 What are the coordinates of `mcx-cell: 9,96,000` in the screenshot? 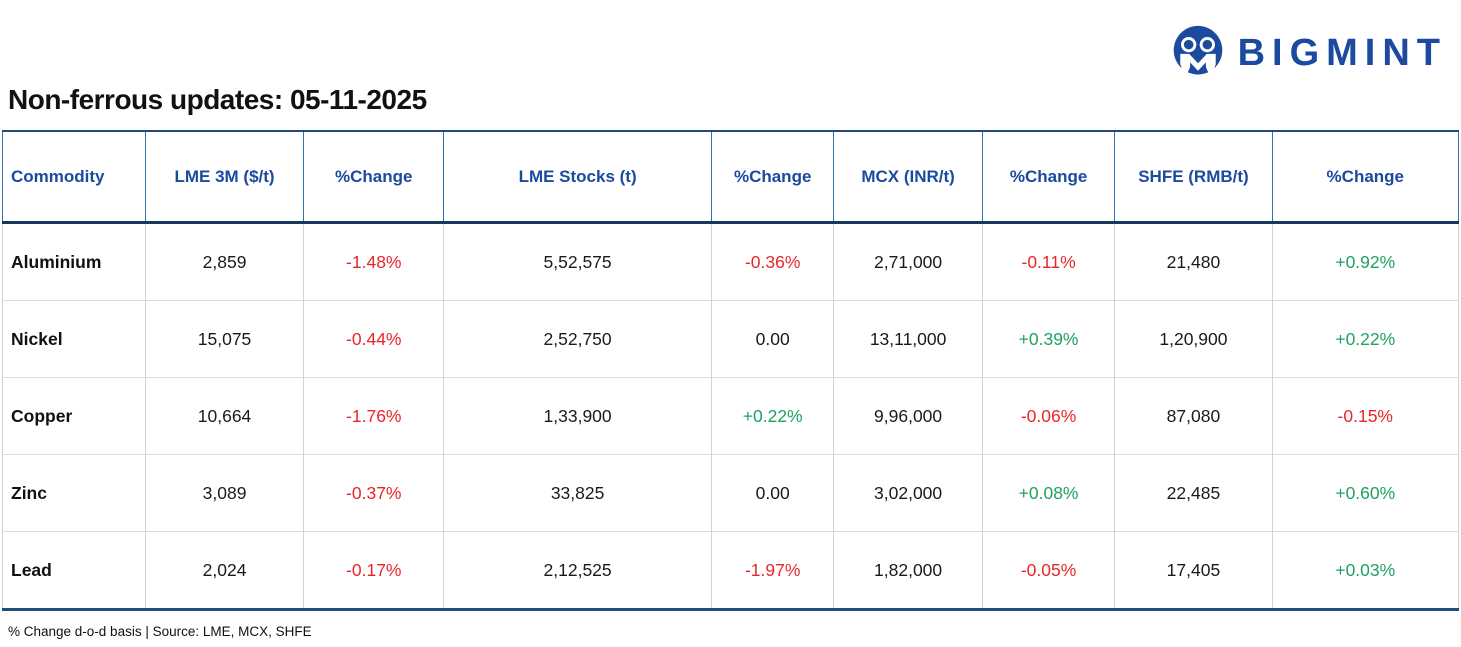 It's located at (908, 416).